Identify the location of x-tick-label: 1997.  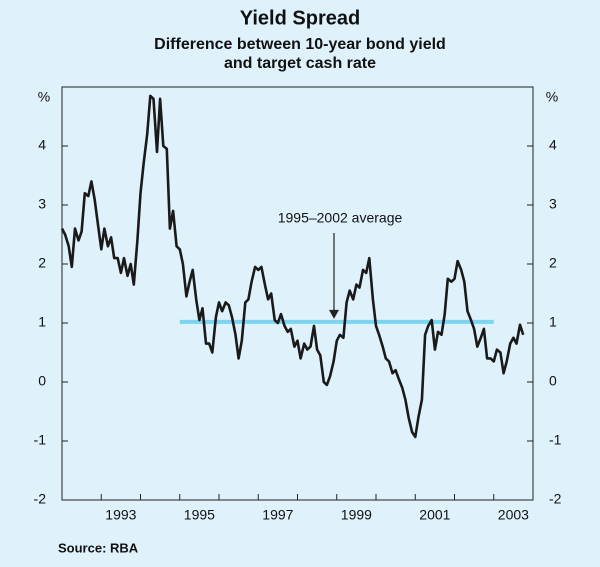
(277, 515).